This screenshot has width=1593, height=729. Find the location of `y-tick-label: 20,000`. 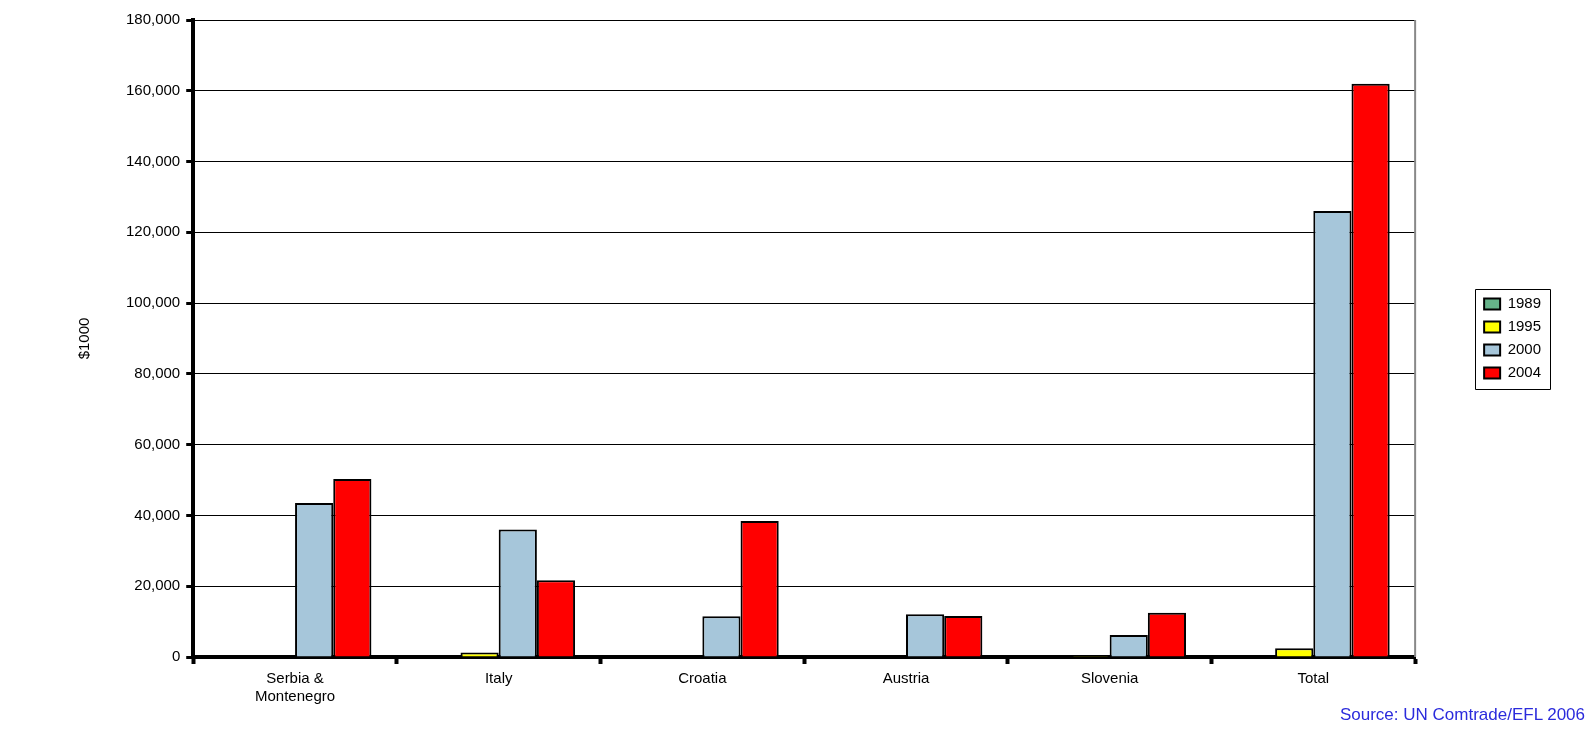

y-tick-label: 20,000 is located at coordinates (157, 585).